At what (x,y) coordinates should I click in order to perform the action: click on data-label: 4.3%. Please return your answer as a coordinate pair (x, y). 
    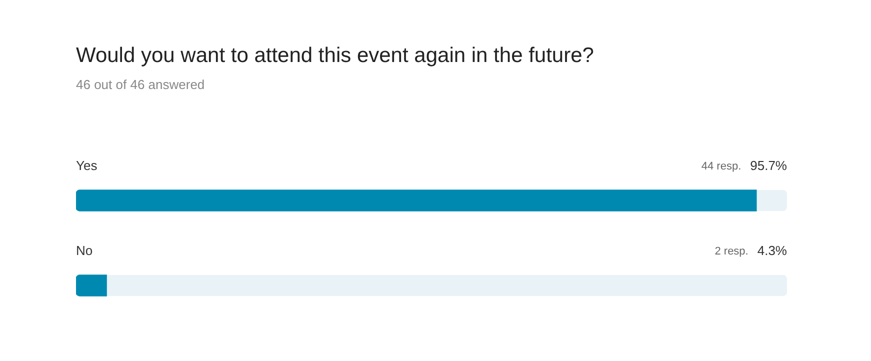
    Looking at the image, I should click on (772, 250).